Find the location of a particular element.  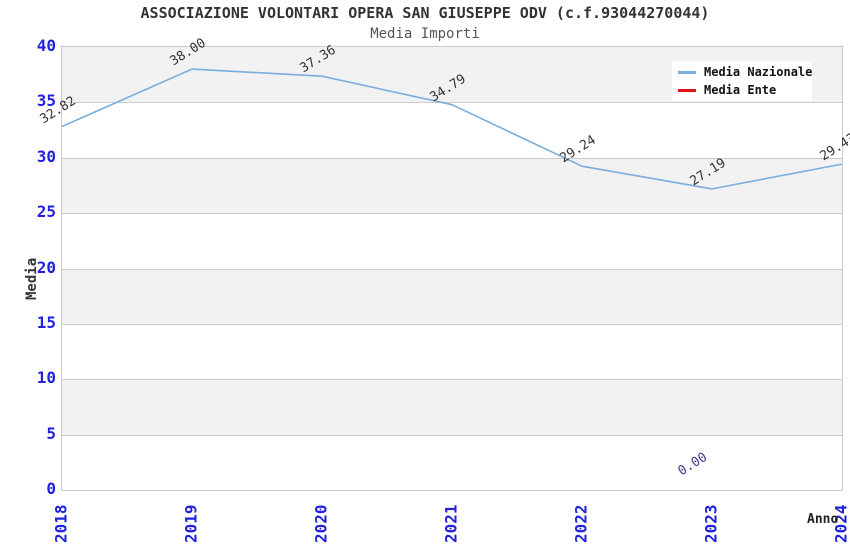

media-ente-line-swatch is located at coordinates (687, 90).